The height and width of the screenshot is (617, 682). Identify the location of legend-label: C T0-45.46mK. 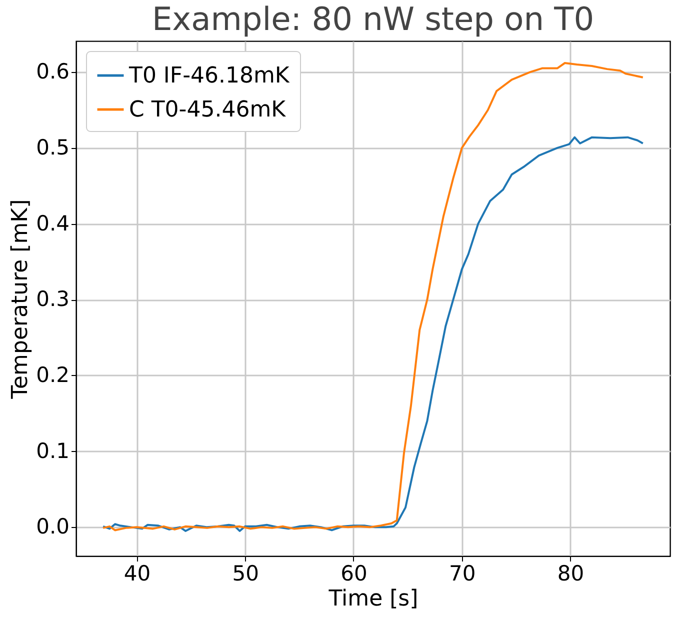
(207, 110).